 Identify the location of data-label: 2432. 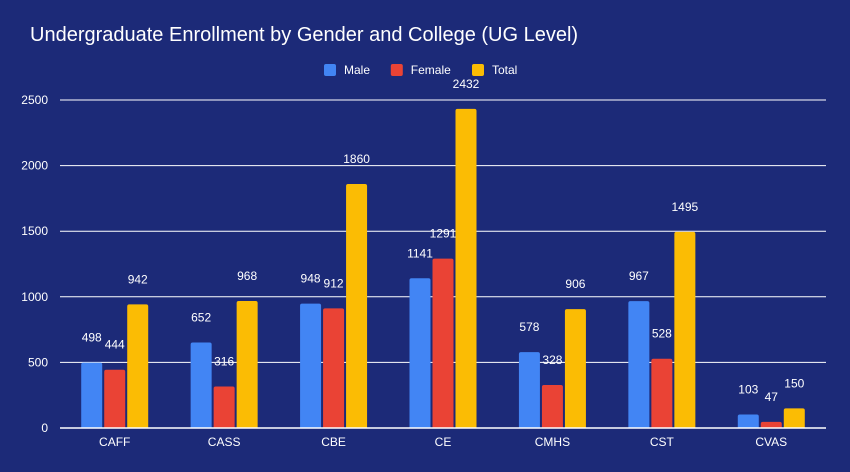
(466, 84).